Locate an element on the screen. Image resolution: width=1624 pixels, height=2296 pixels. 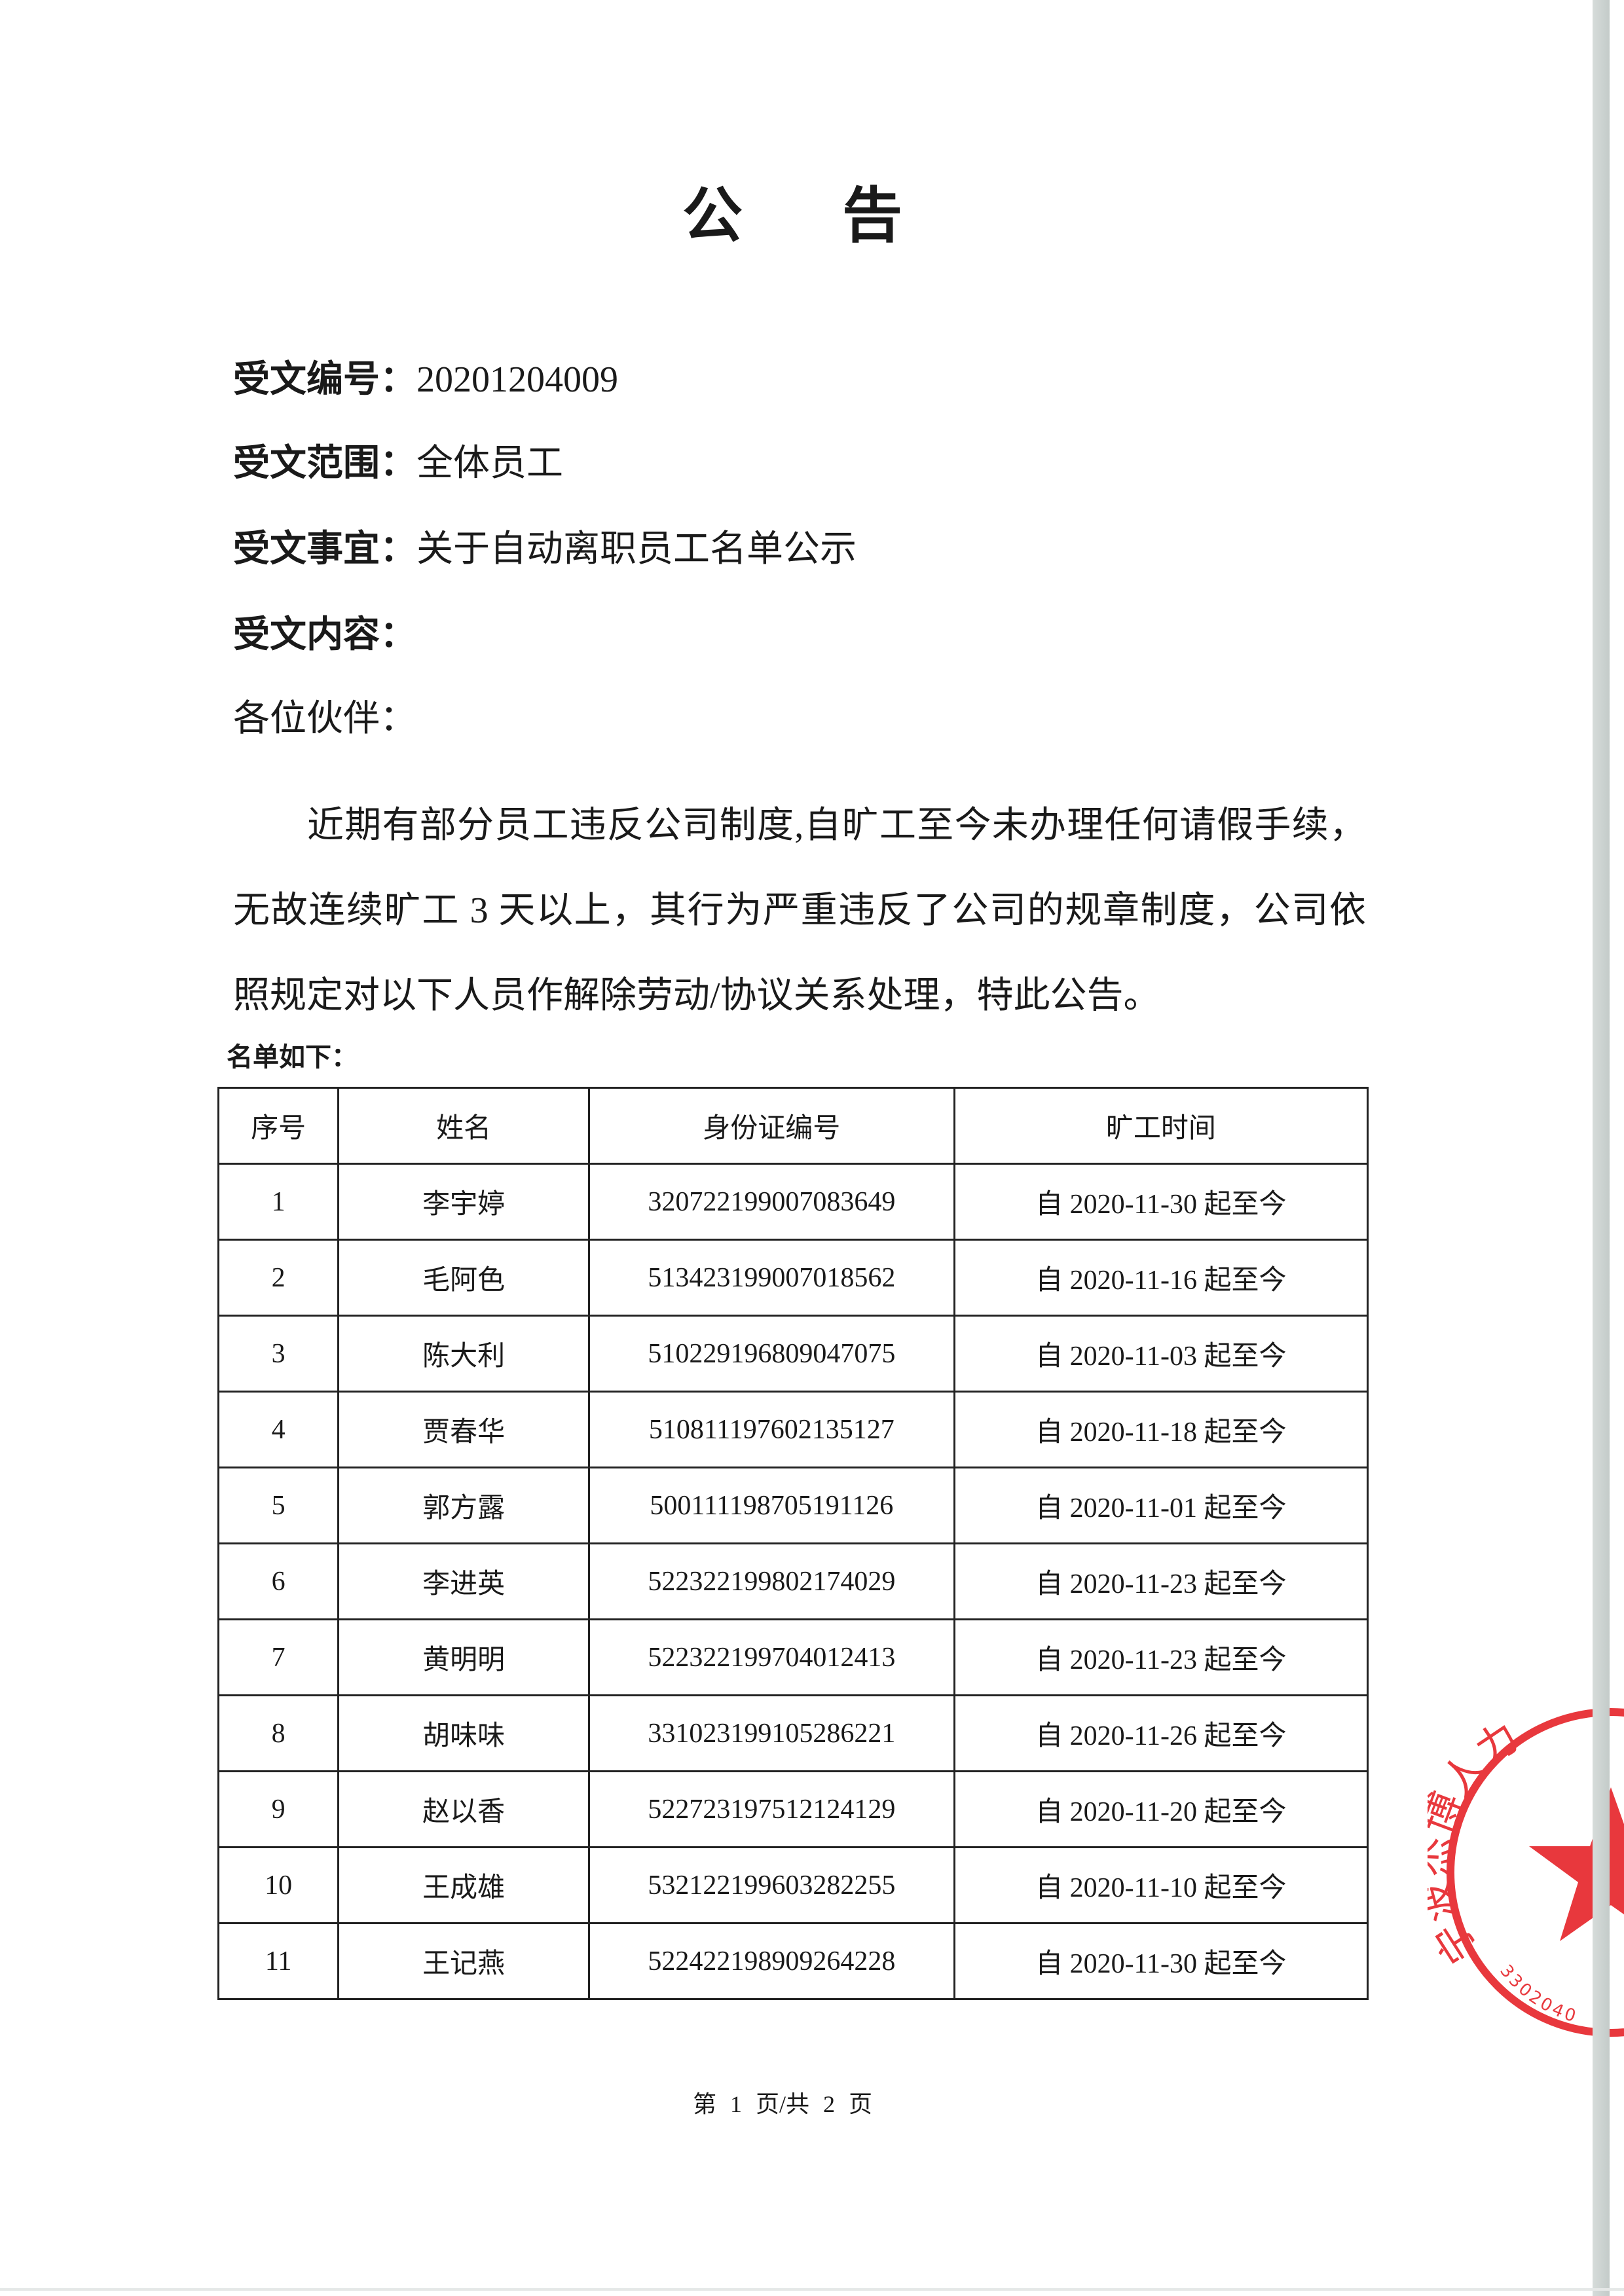
meta-value: 全体员工 is located at coordinates (489, 463).